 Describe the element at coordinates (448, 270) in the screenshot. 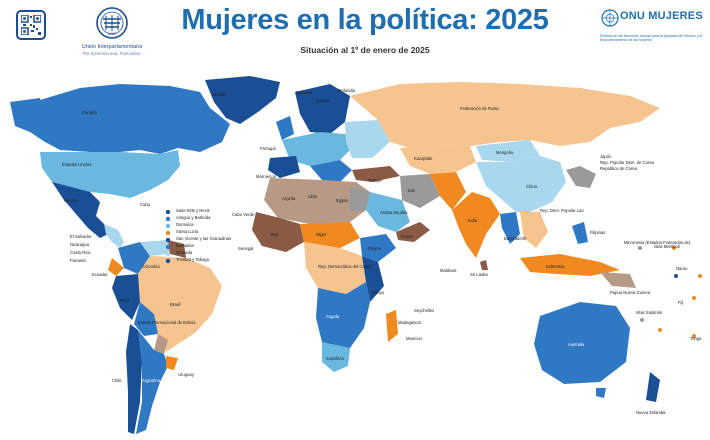

I see `label-maldives: Maldivas` at that location.